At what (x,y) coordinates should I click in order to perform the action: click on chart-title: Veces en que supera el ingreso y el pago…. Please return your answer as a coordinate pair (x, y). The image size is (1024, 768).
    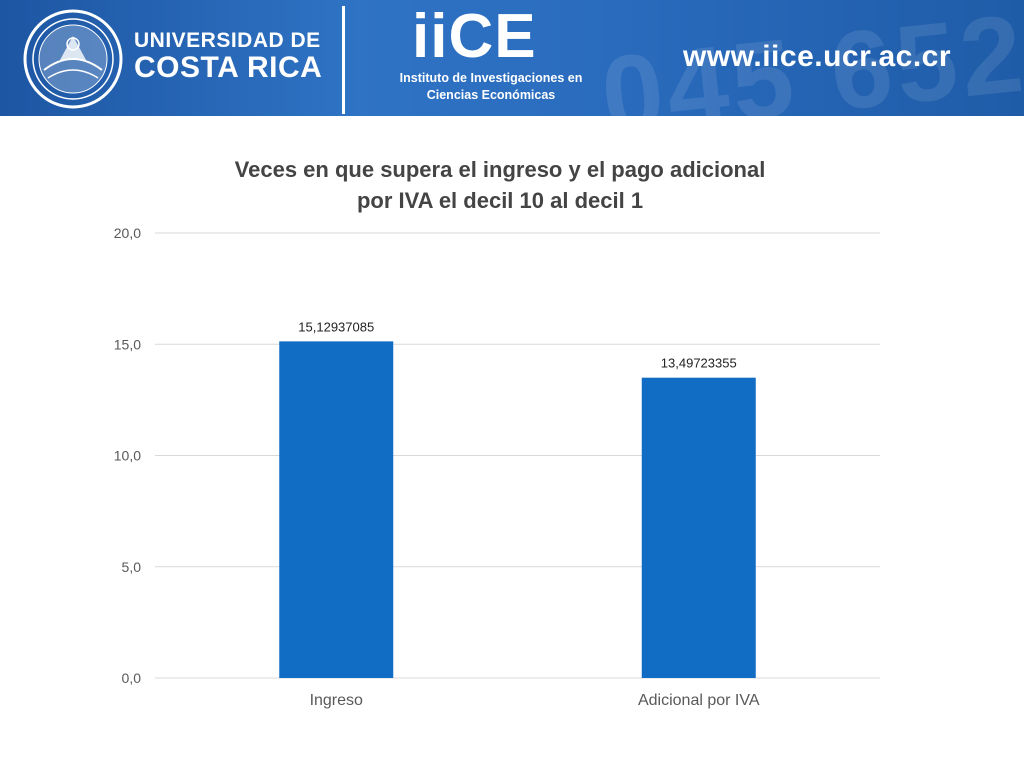
    Looking at the image, I should click on (500, 185).